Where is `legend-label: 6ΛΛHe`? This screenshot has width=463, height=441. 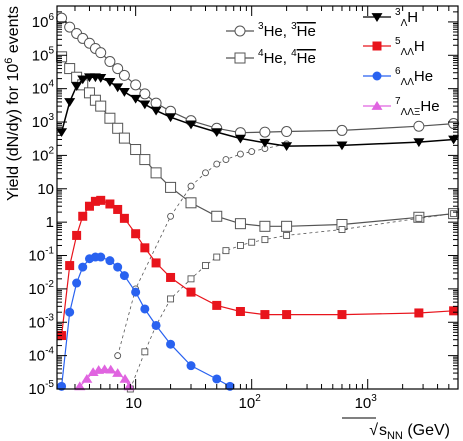 legend-label: 6ΛΛHe is located at coordinates (414, 77).